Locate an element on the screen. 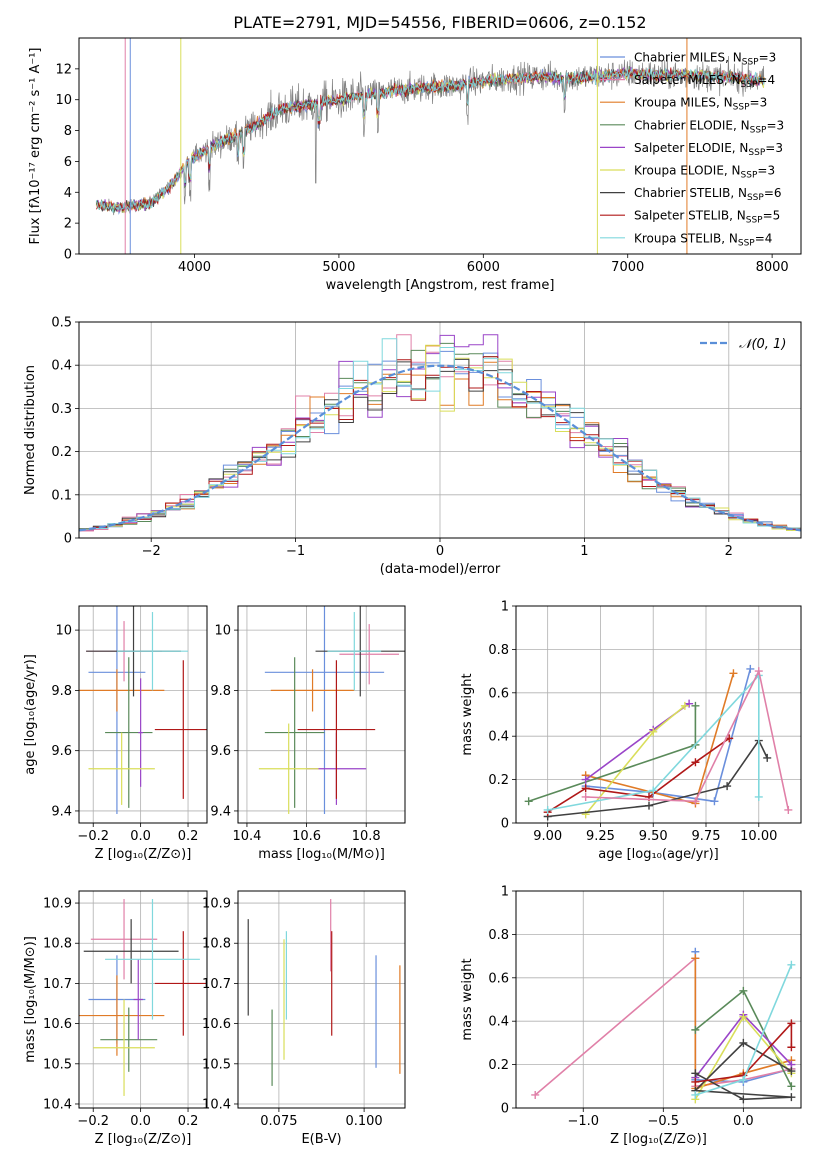 This screenshot has width=819, height=1170. x-axis-label: (data-model)/error is located at coordinates (440, 569).